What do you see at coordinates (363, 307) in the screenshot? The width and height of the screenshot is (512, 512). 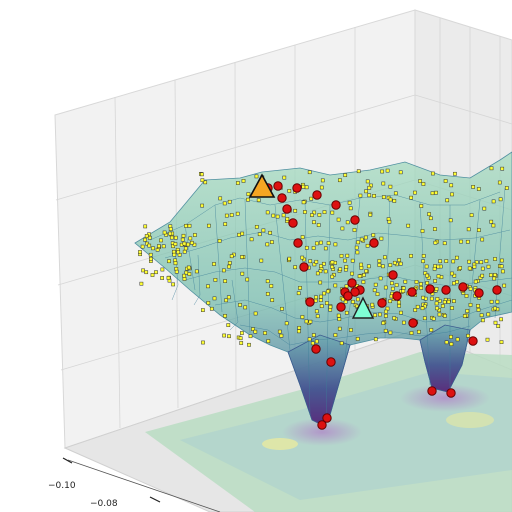 I see `end-marker` at bounding box center [363, 307].